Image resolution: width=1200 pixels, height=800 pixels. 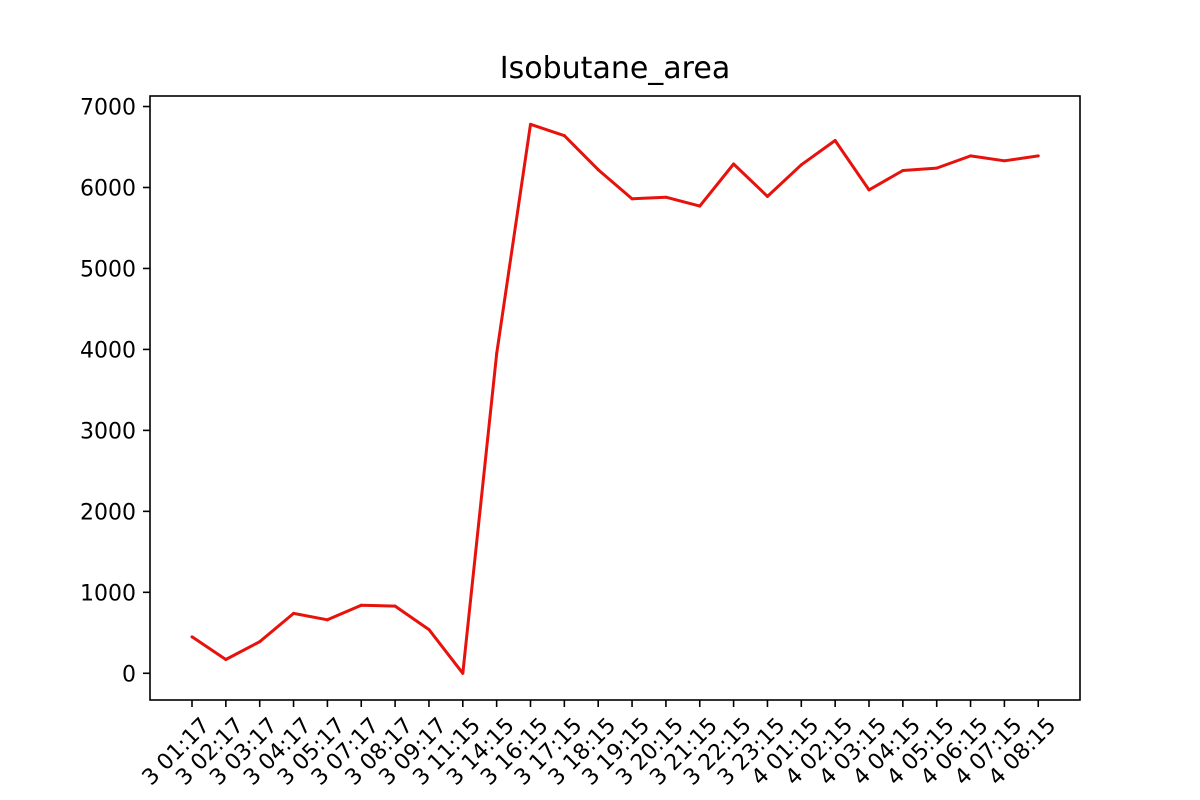 I want to click on chart-title: Isobutane_area, so click(x=615, y=68).